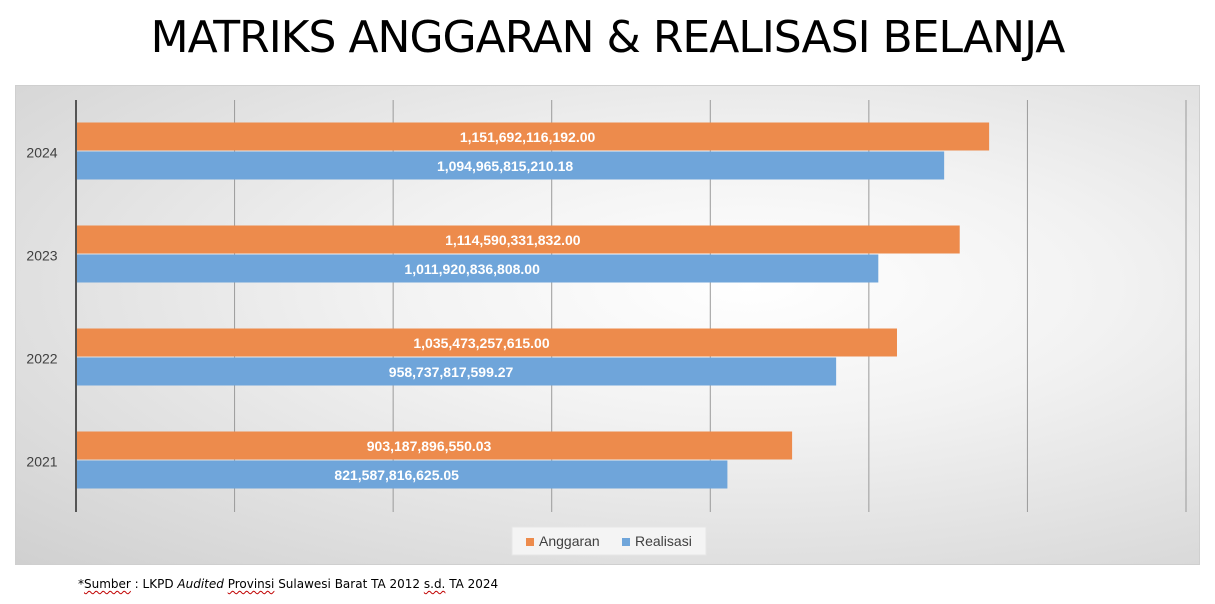 Image resolution: width=1215 pixels, height=604 pixels. Describe the element at coordinates (569, 541) in the screenshot. I see `legend-label: Anggaran` at that location.